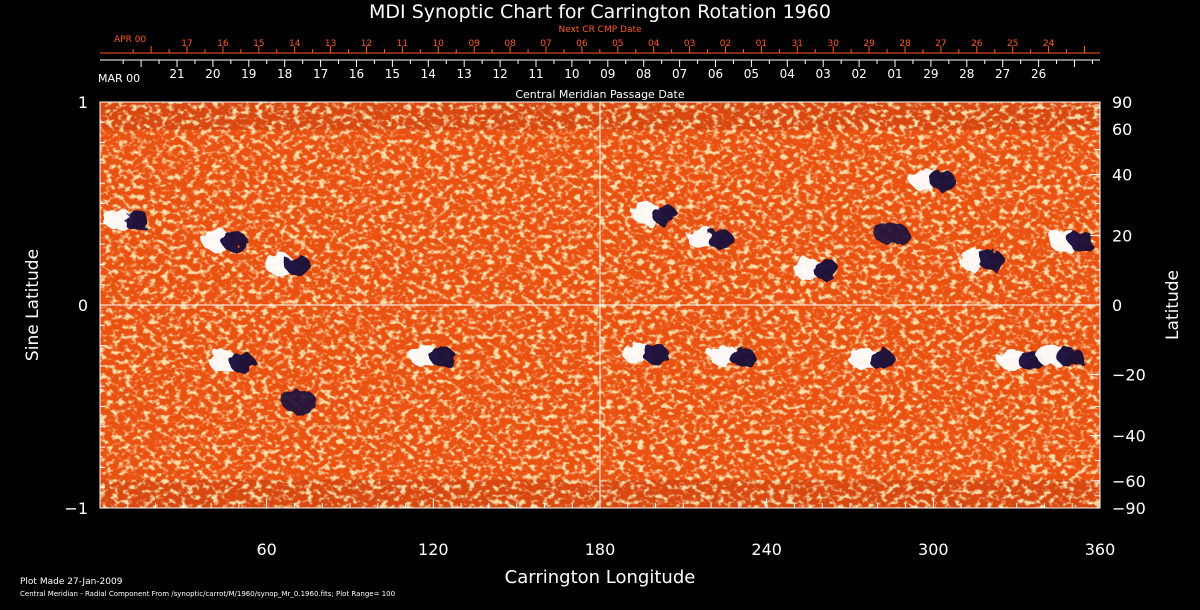 The height and width of the screenshot is (610, 1200). What do you see at coordinates (1122, 175) in the screenshot?
I see `y-right-tick-label: 40` at bounding box center [1122, 175].